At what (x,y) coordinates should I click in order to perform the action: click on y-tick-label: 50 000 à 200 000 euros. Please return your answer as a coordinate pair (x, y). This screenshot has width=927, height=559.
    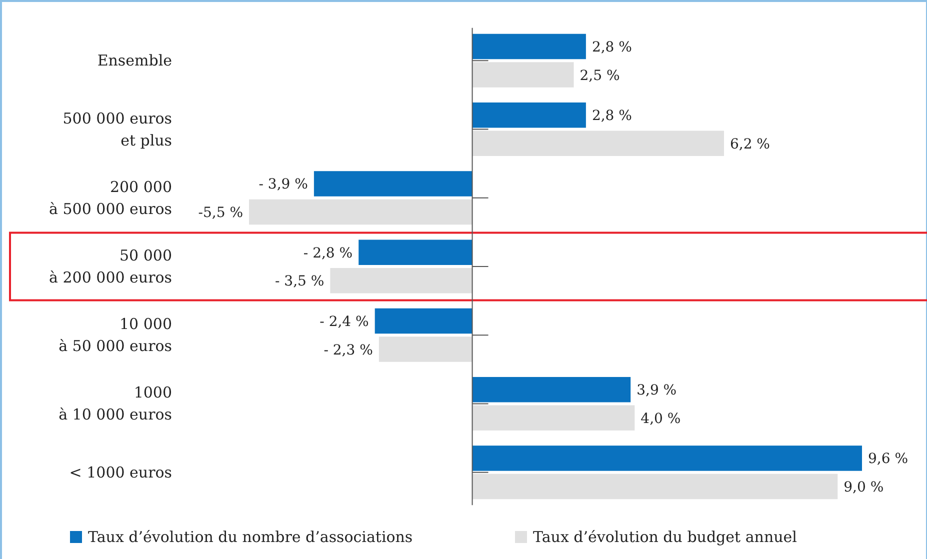
    Looking at the image, I should click on (110, 266).